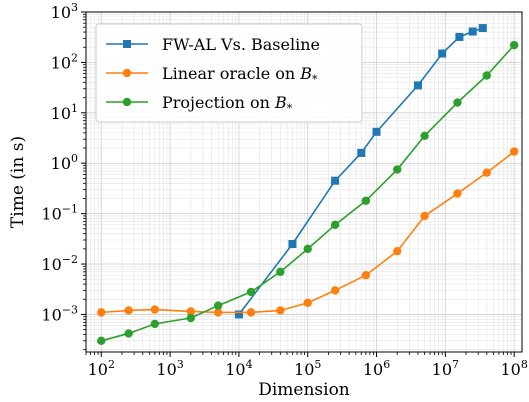 The width and height of the screenshot is (529, 402). What do you see at coordinates (307, 368) in the screenshot?
I see `x-tick-label: 10⁵` at bounding box center [307, 368].